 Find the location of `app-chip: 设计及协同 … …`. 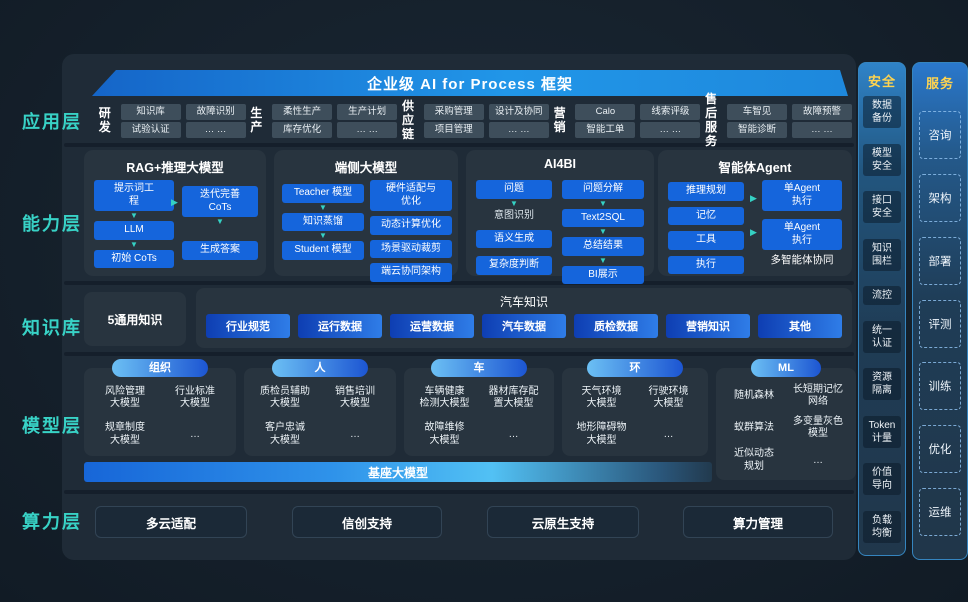

app-chip: 设计及协同 … … is located at coordinates (518, 121).